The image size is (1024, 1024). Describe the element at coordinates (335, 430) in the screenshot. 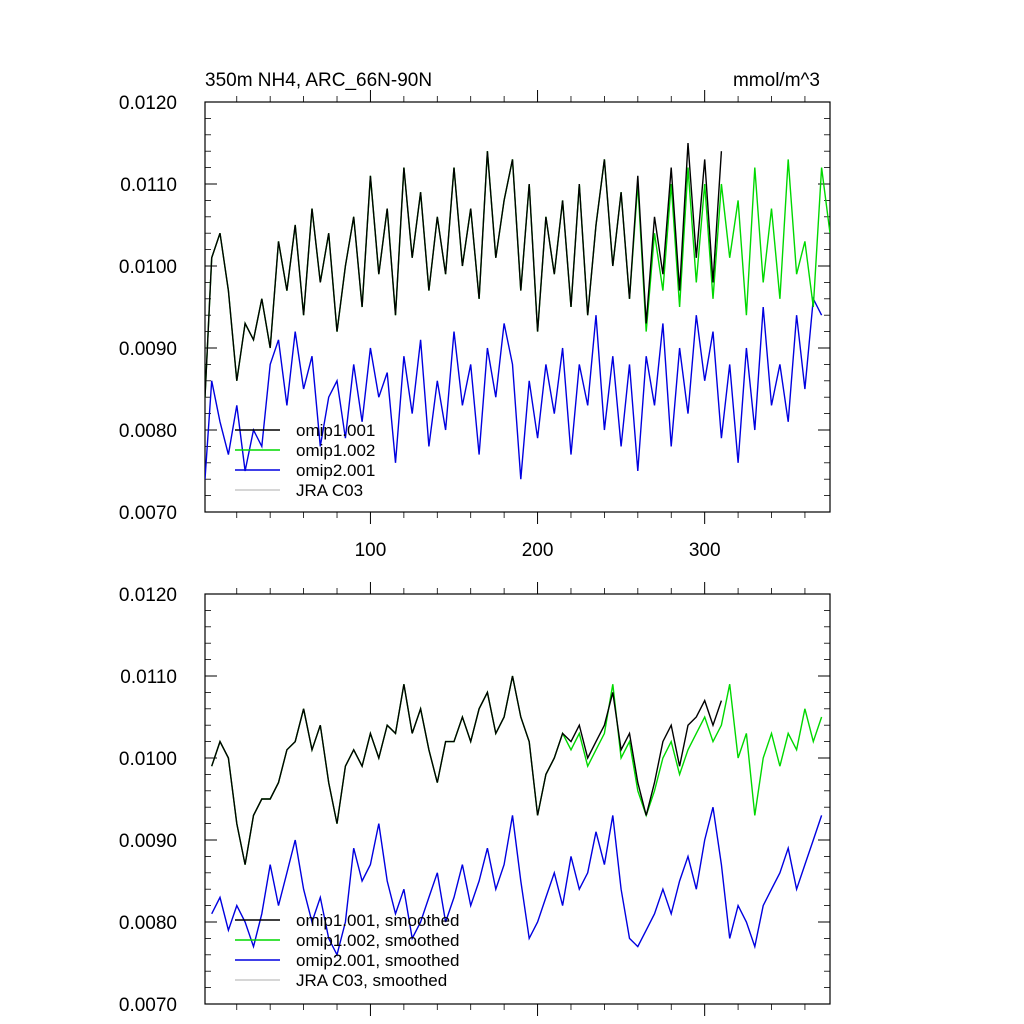

I see `legend-label: omip1.001` at that location.